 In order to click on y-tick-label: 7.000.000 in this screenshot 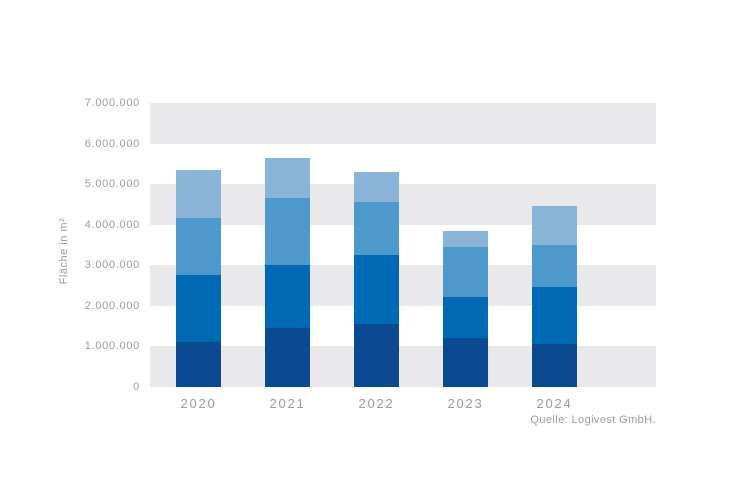, I will do `click(112, 103)`.